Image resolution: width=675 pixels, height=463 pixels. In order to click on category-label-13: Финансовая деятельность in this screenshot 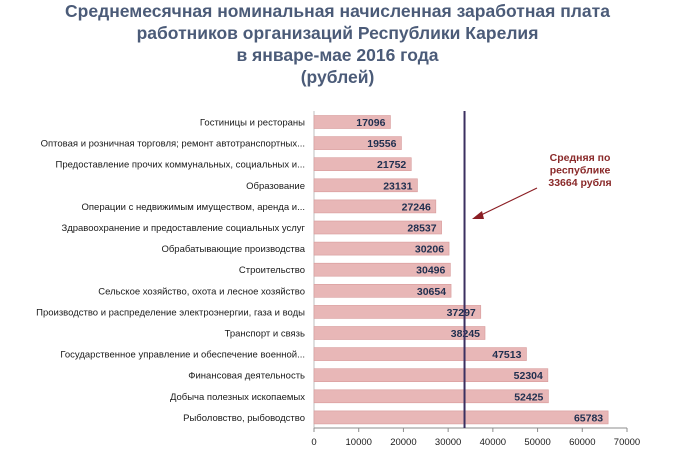, I will do `click(246, 376)`.